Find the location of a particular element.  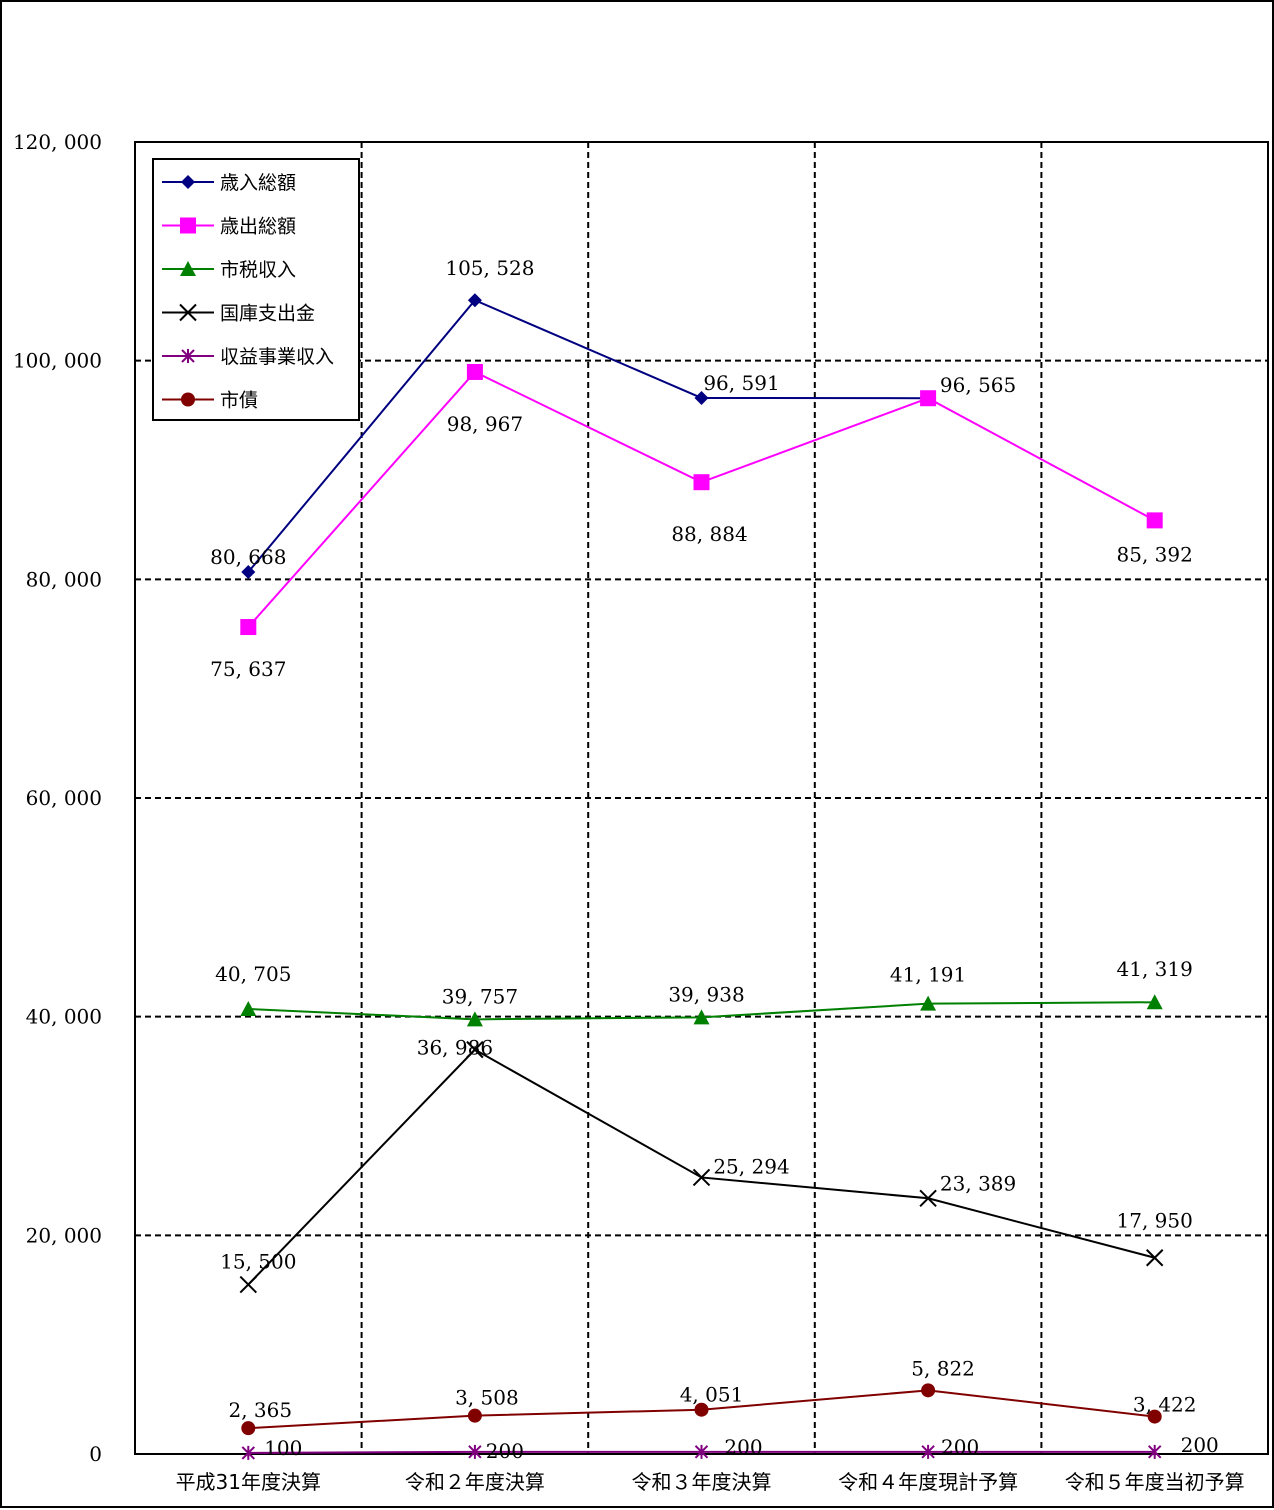

x-category-label: 令和５年度当初予算 is located at coordinates (1155, 1482).